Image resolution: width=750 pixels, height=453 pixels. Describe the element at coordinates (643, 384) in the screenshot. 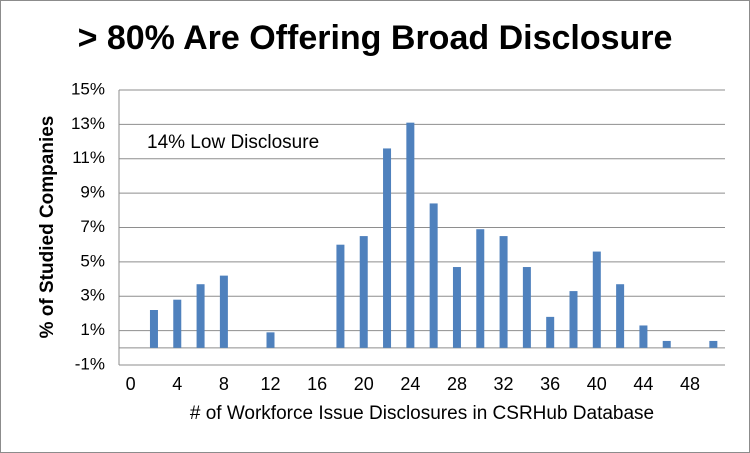

I see `x-tick-label: 44` at that location.